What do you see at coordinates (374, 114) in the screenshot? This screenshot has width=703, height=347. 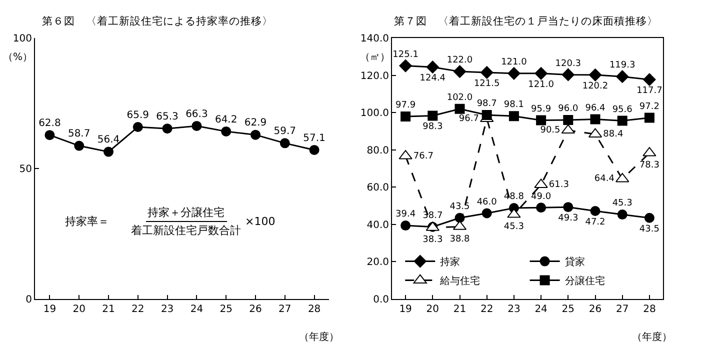 I see `y-tick-label: 100.0` at bounding box center [374, 114].